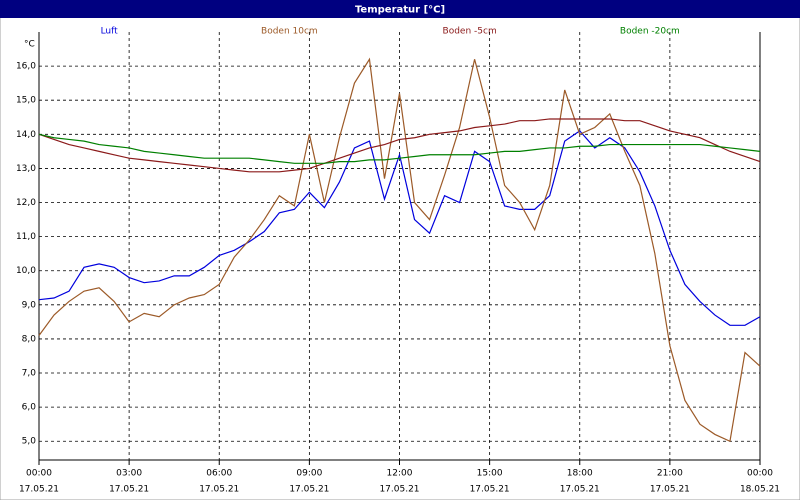  What do you see at coordinates (110, 32) in the screenshot?
I see `legend-entry: Luft` at bounding box center [110, 32].